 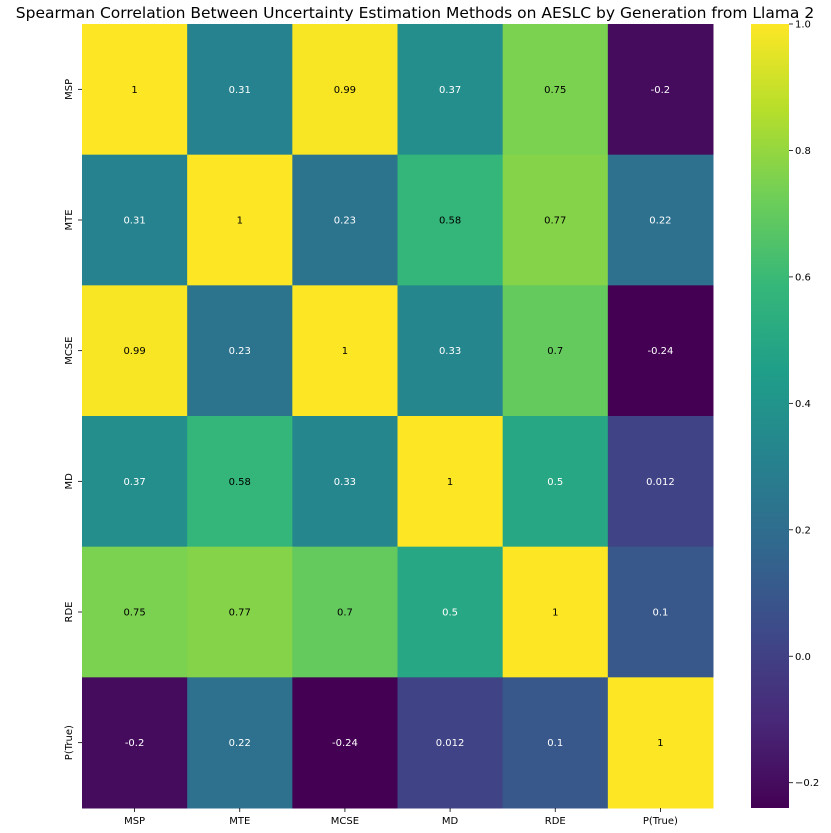 What do you see at coordinates (803, 277) in the screenshot?
I see `colorbar-tick-label: 0.6` at bounding box center [803, 277].